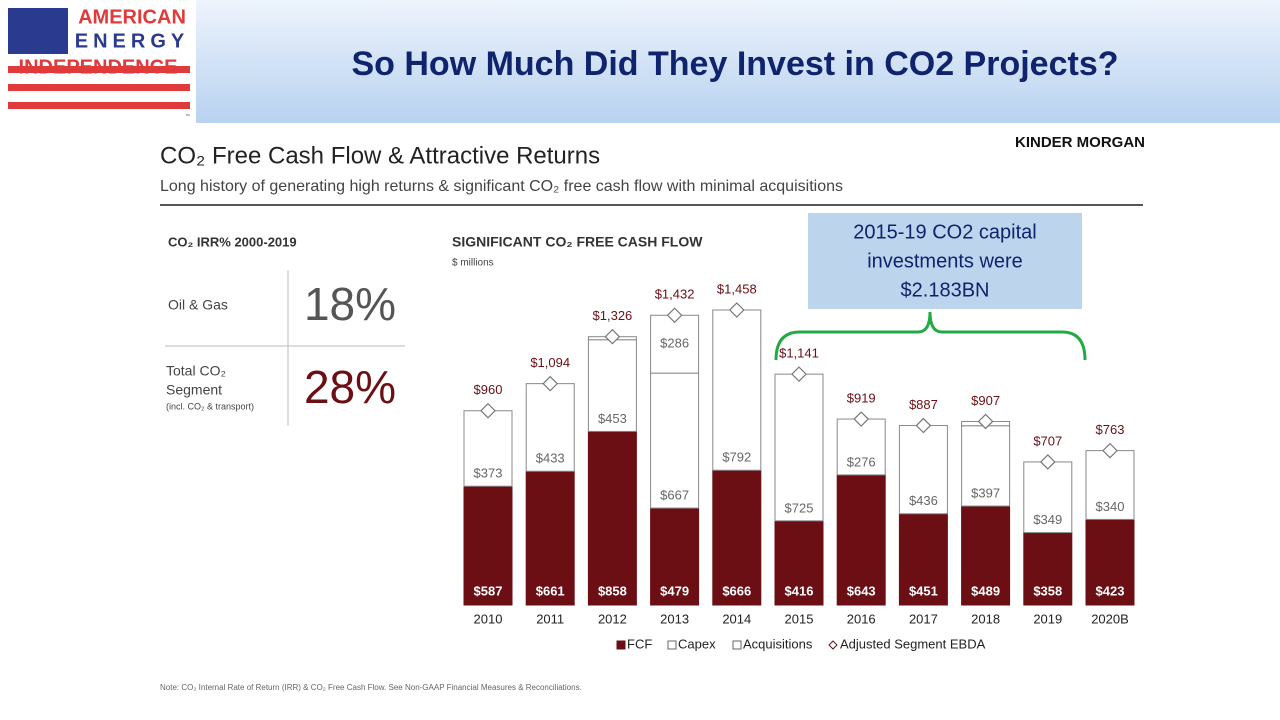 This screenshot has height=720, width=1280. Describe the element at coordinates (488, 473) in the screenshot. I see `data-label: $373` at that location.